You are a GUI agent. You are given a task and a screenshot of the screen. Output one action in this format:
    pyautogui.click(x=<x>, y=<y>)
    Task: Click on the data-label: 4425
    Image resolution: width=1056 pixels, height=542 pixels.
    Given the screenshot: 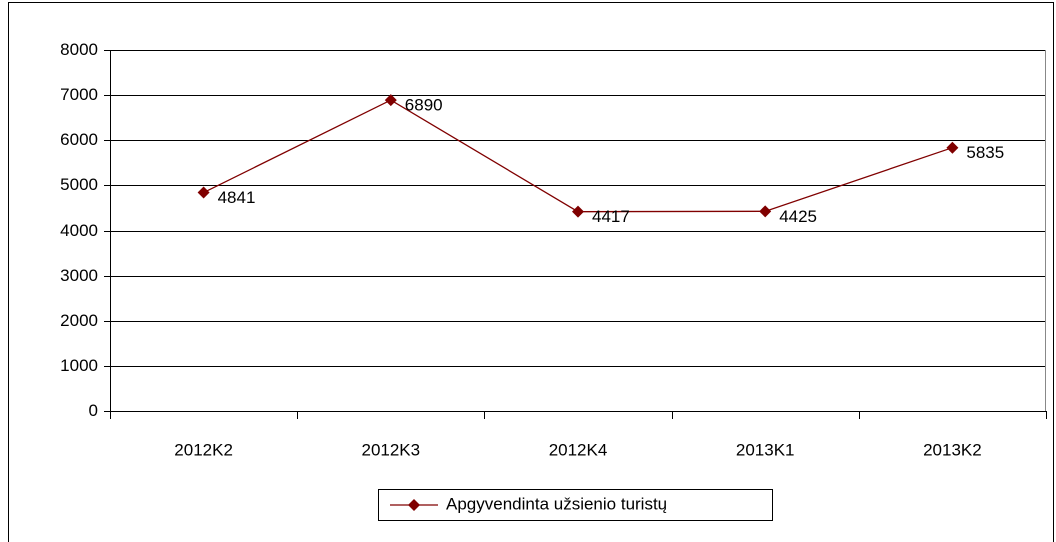 What is the action you would take?
    pyautogui.click(x=798, y=216)
    